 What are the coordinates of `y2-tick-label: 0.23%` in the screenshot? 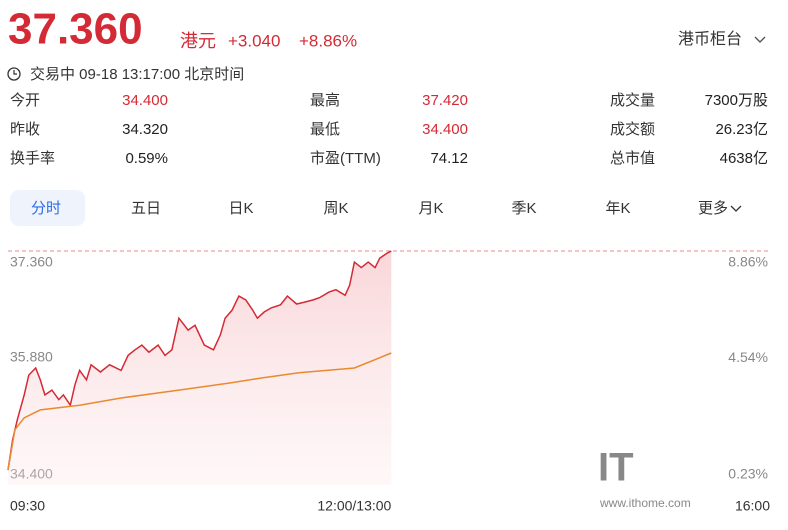 It's located at (748, 474).